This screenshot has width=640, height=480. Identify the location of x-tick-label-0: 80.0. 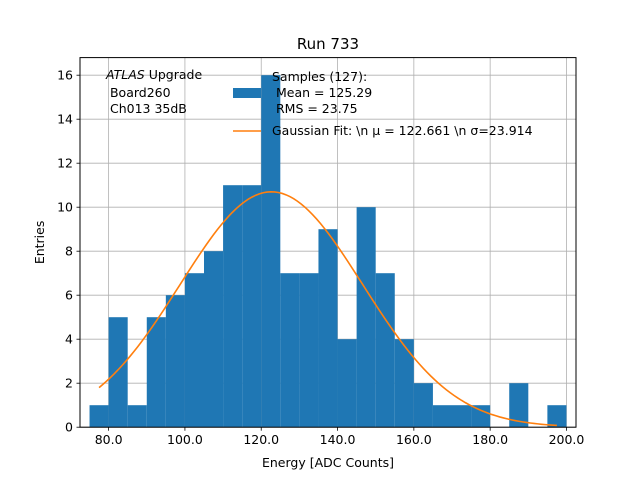
(109, 439).